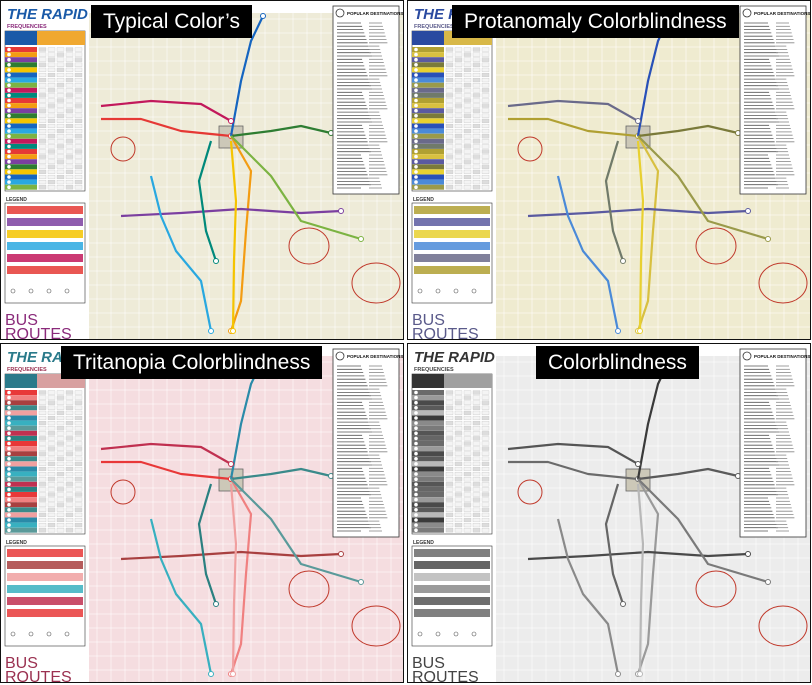  Describe the element at coordinates (38, 333) in the screenshot. I see `routes-title: ROUTES` at that location.